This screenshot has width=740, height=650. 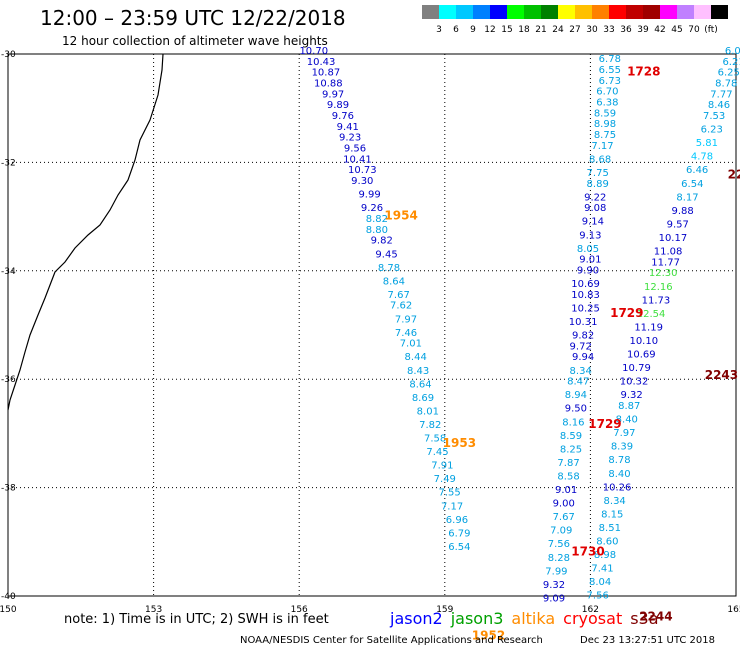 I want to click on wave-height-value: 6.79, so click(x=459, y=533).